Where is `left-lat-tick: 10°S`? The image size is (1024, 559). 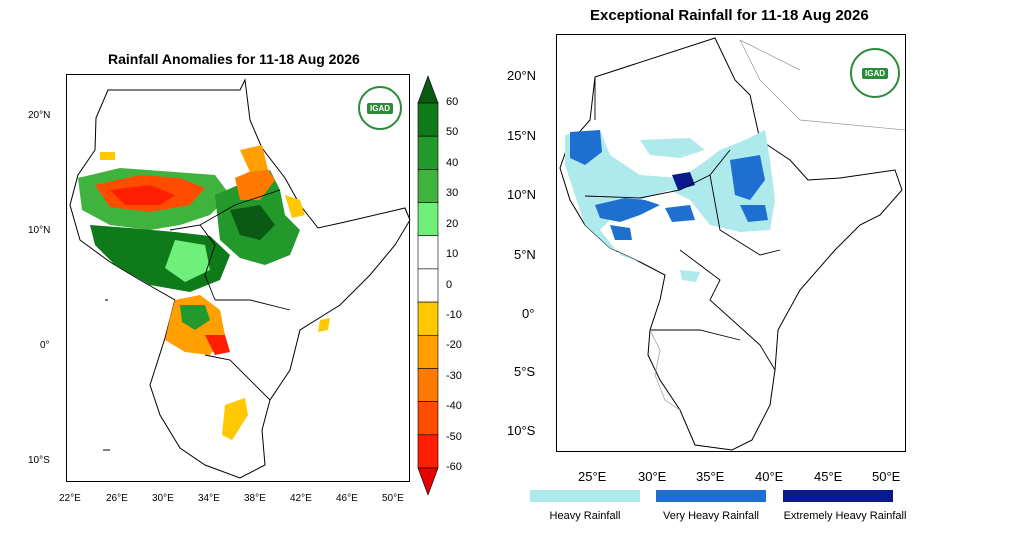
left-lat-tick: 10°S is located at coordinates (39, 460).